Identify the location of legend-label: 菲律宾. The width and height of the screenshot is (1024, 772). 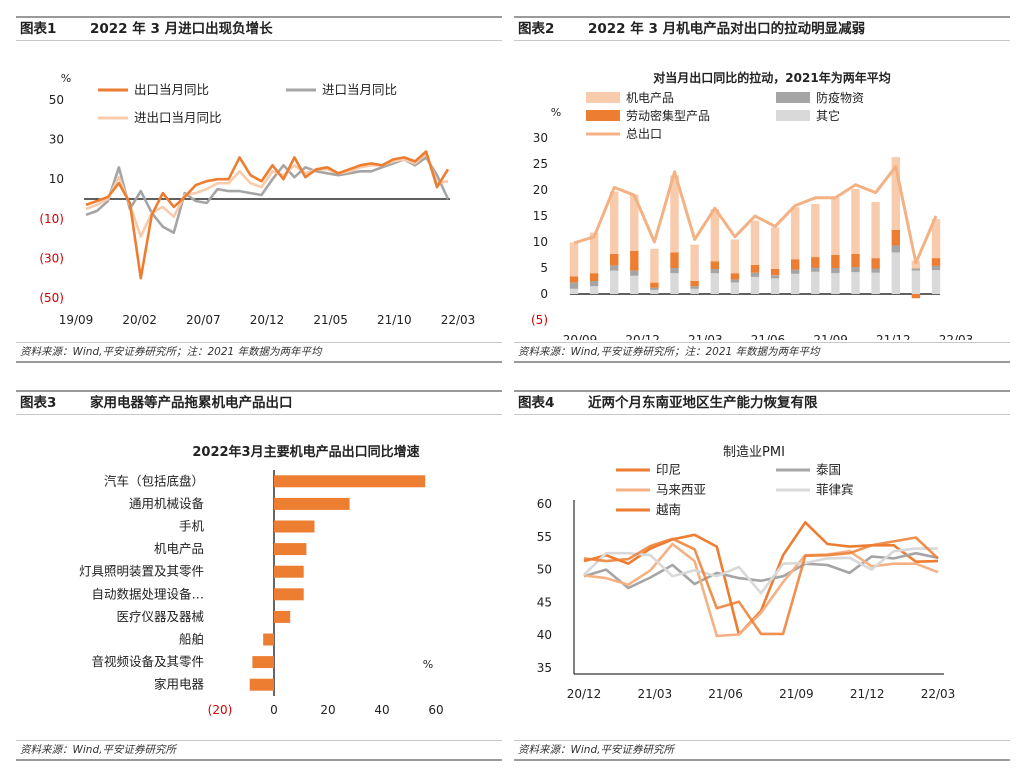
(835, 489).